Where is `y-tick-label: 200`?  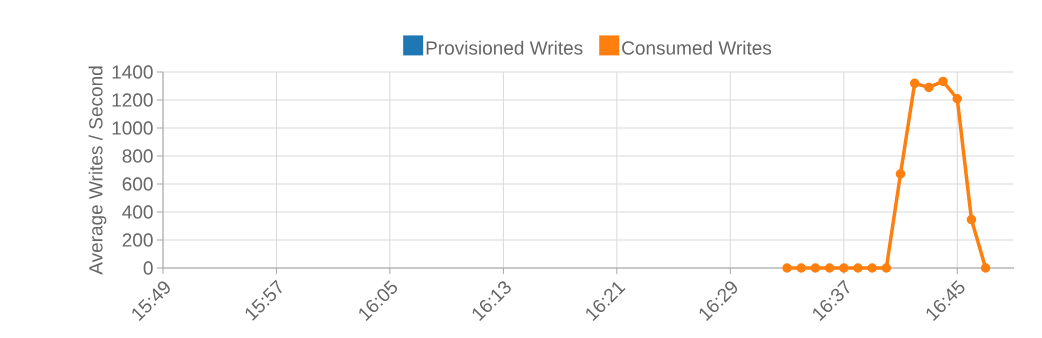 y-tick-label: 200 is located at coordinates (137, 240).